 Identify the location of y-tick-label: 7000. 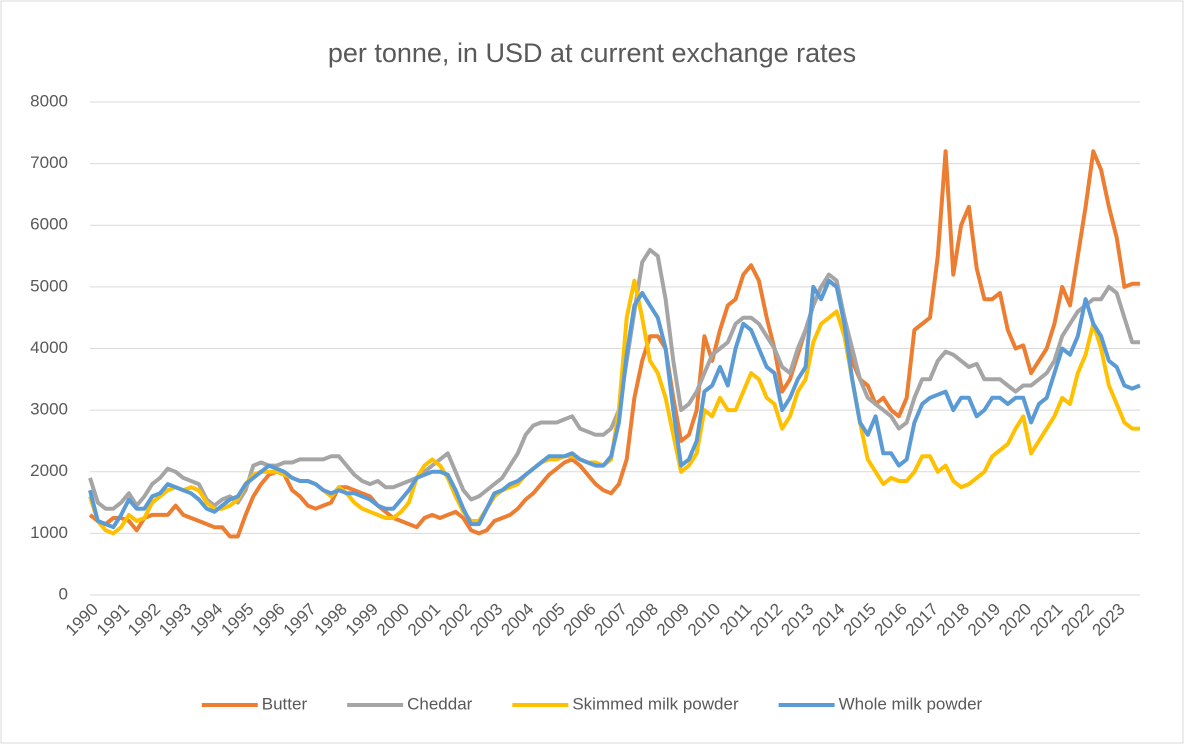
(49, 162).